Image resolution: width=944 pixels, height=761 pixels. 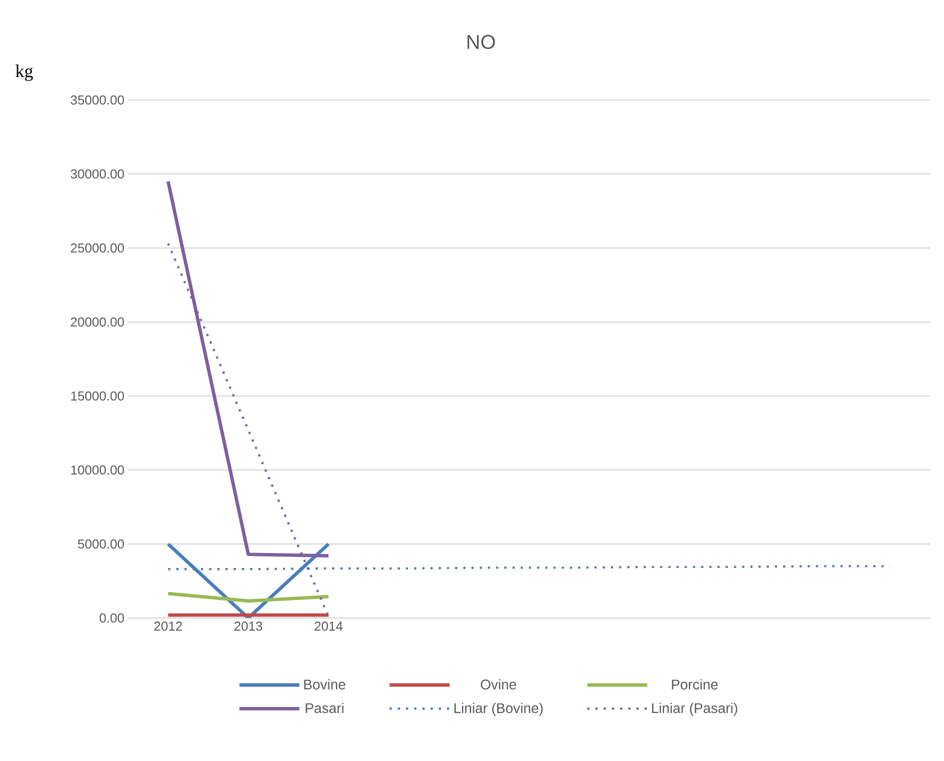 What do you see at coordinates (97, 100) in the screenshot?
I see `y-tick-label: 35000.00` at bounding box center [97, 100].